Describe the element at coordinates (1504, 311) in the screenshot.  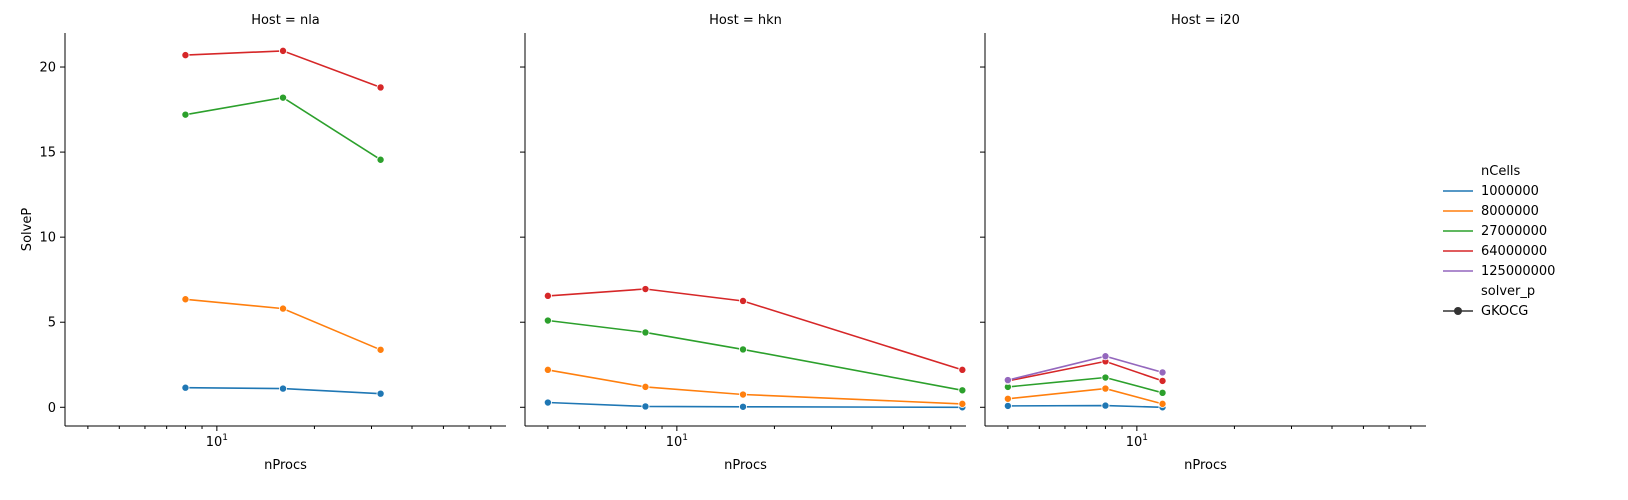
I see `legend-entry-gkocg: GKOCG` at that location.